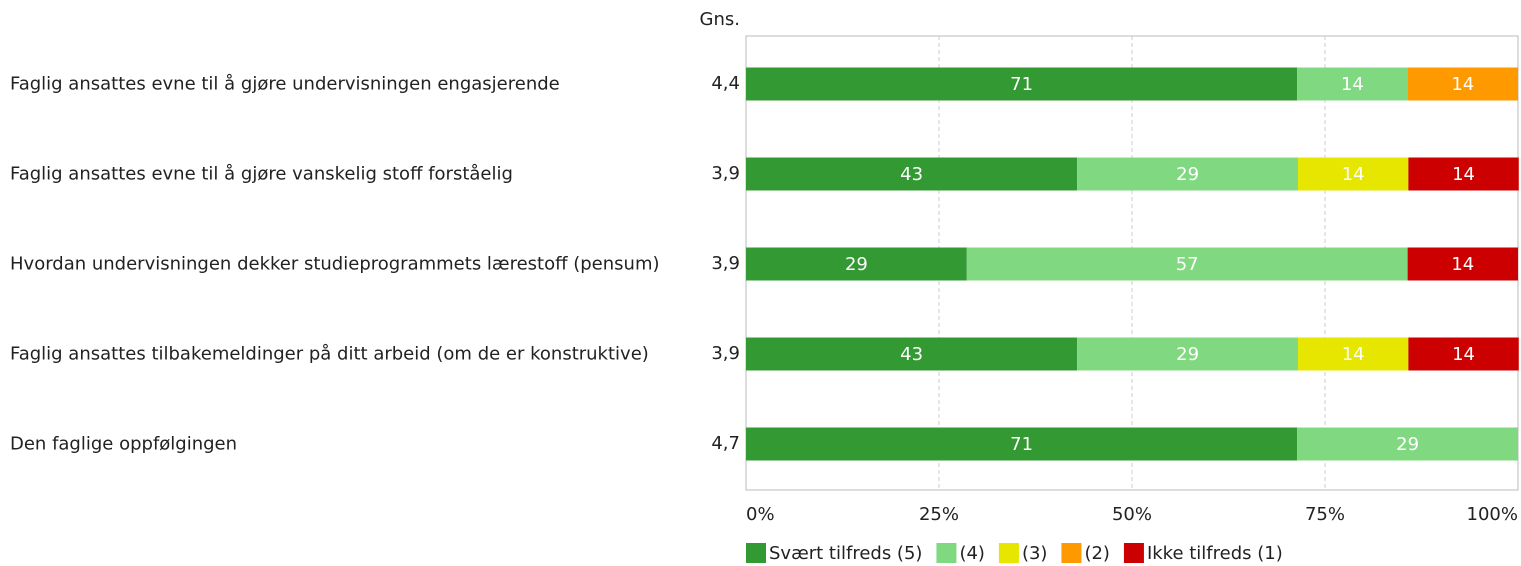 The width and height of the screenshot is (1521, 566). Describe the element at coordinates (1132, 514) in the screenshot. I see `x-tick-label: 50%` at that location.